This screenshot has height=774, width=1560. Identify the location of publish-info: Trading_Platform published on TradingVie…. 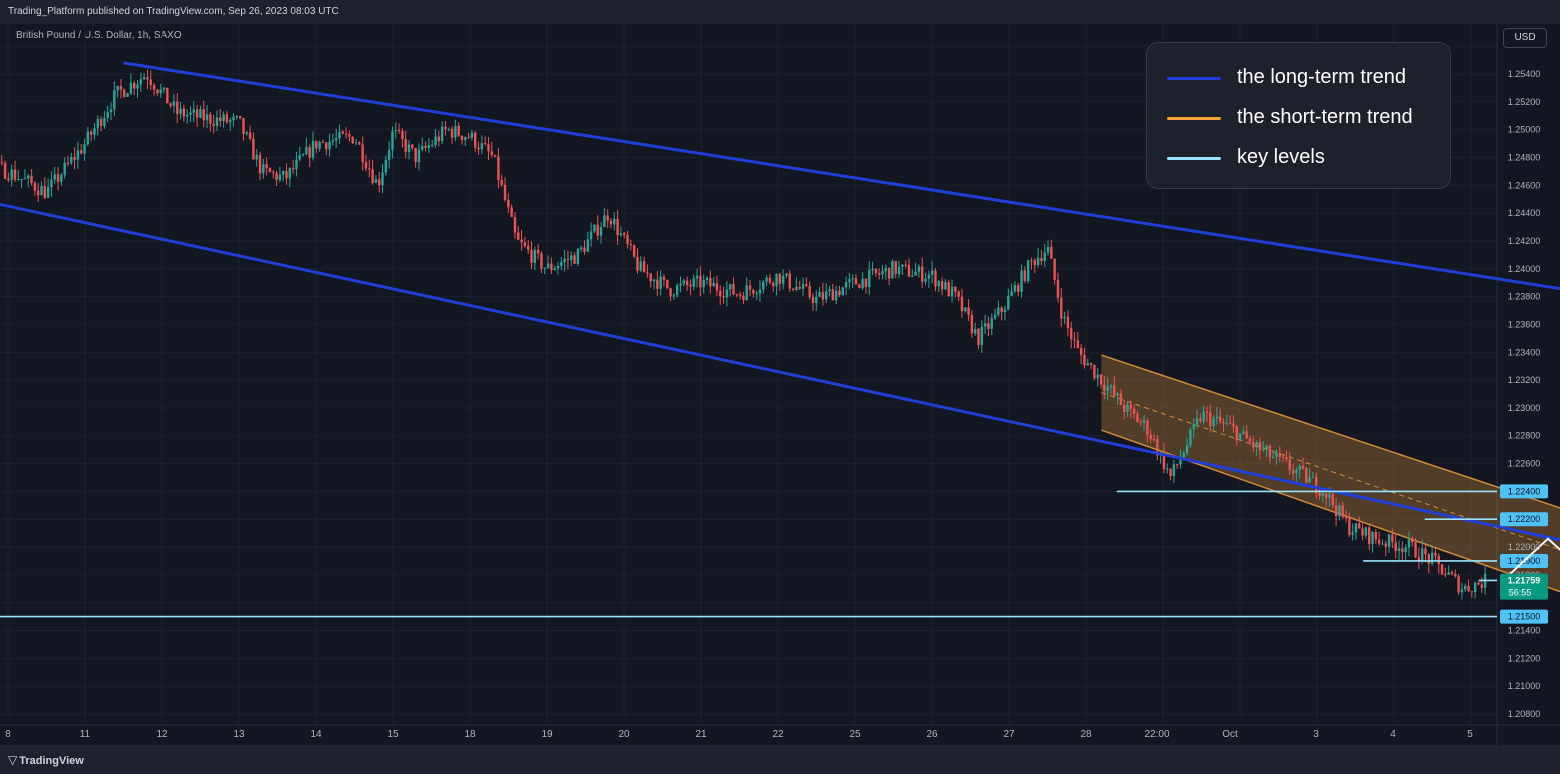
(173, 11).